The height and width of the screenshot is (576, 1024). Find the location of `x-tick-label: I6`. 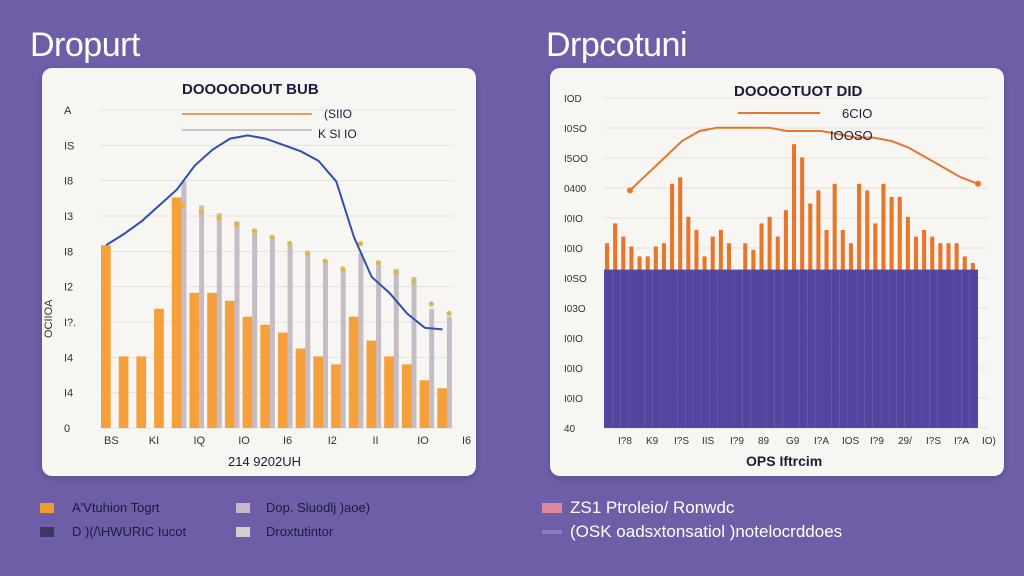

x-tick-label: I6 is located at coordinates (287, 441).